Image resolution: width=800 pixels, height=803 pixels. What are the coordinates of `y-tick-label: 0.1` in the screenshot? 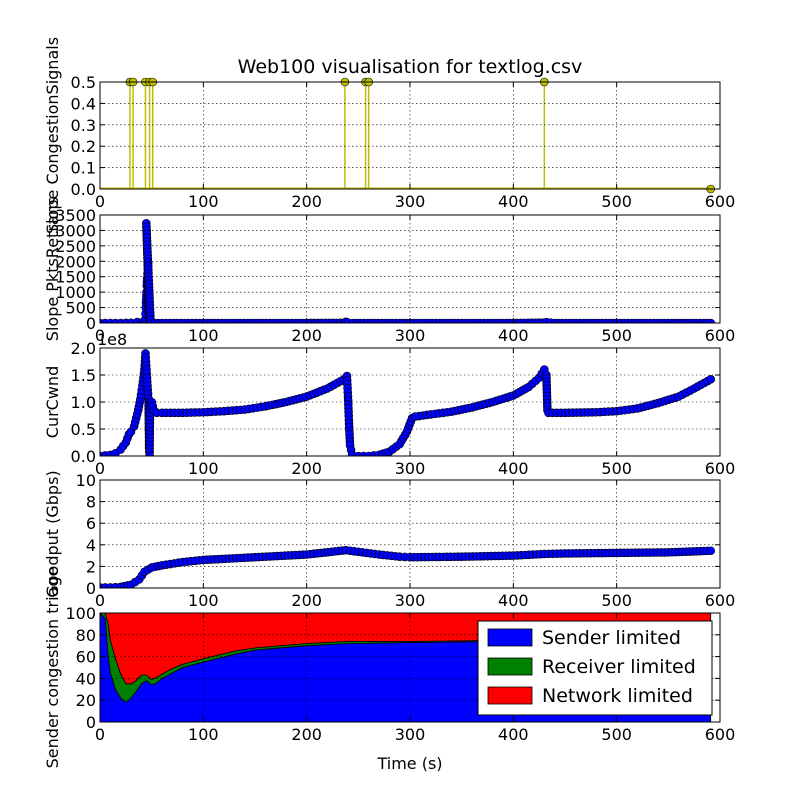 It's located at (83, 168).